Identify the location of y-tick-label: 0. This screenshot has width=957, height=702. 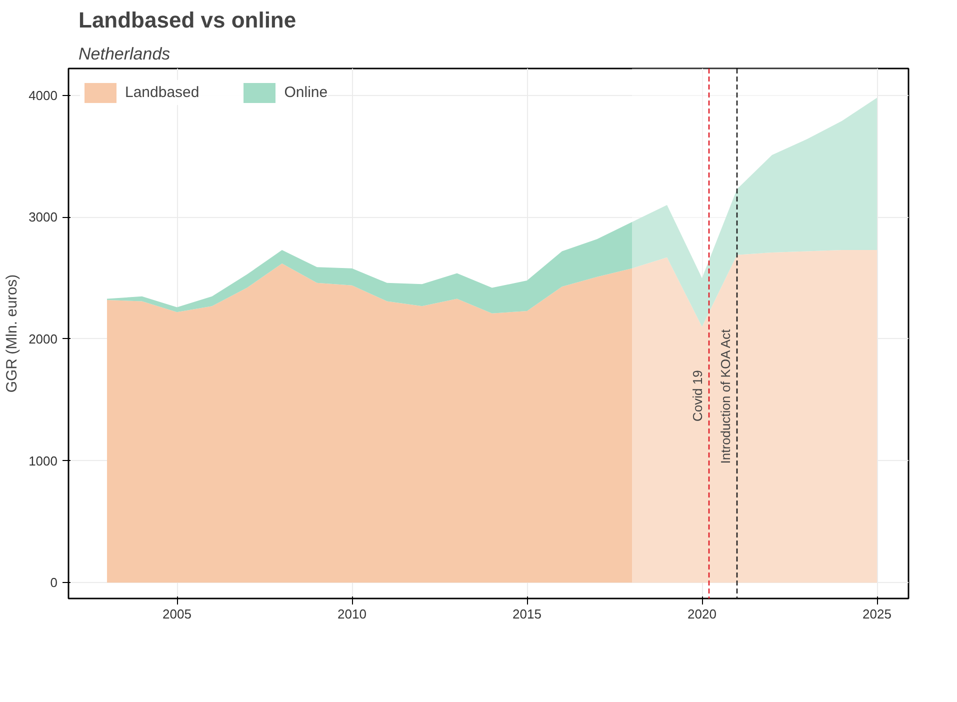
(54, 582).